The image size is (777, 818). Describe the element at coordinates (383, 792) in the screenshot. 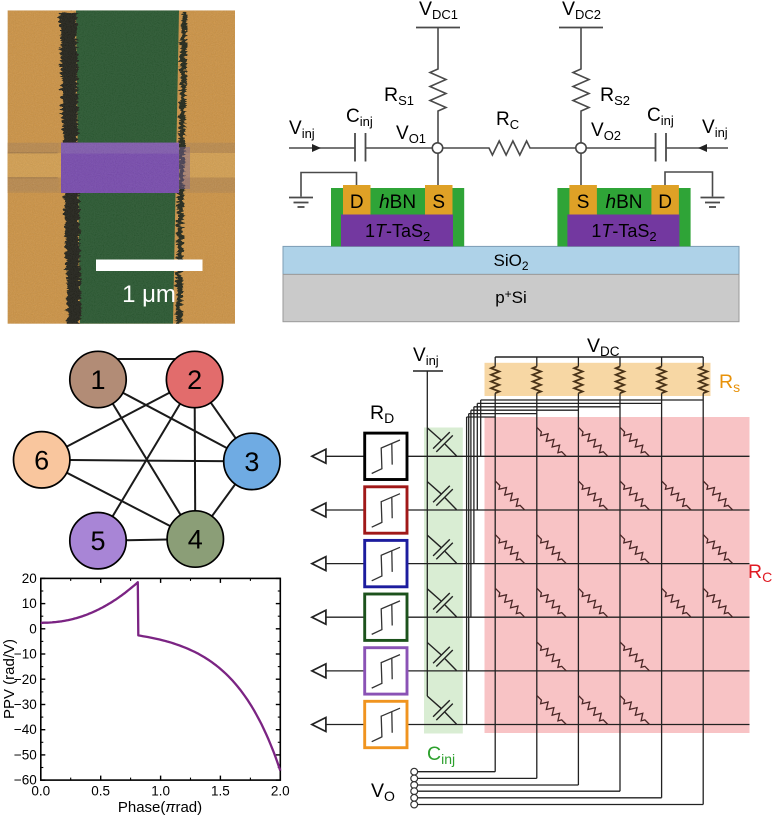

I see `svg-text: VO` at that location.